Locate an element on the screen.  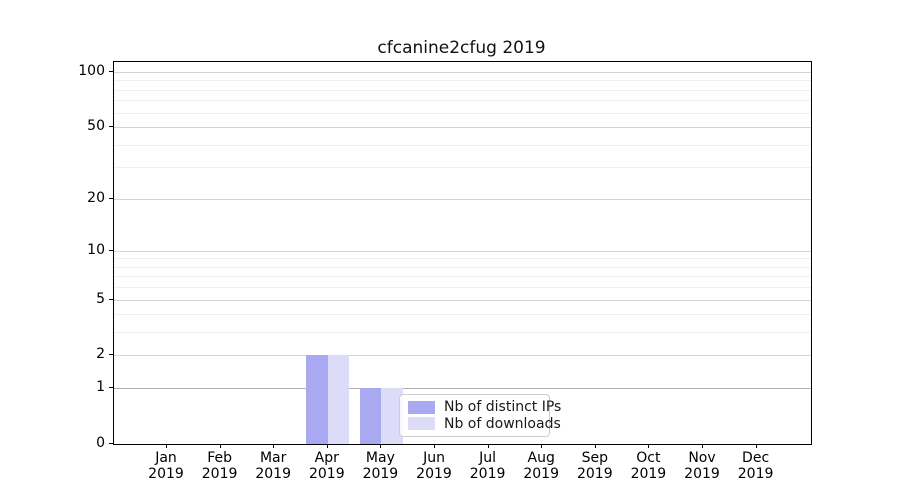
legend-swatch-distinct-ips is located at coordinates (421, 407).